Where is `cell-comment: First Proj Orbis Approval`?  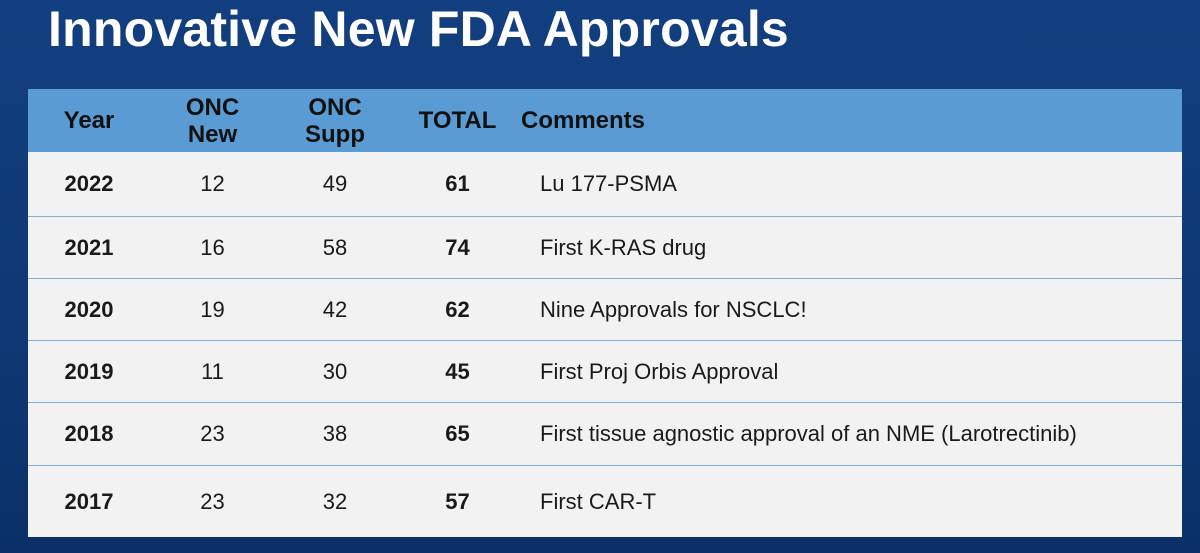
cell-comment: First Proj Orbis Approval is located at coordinates (659, 371).